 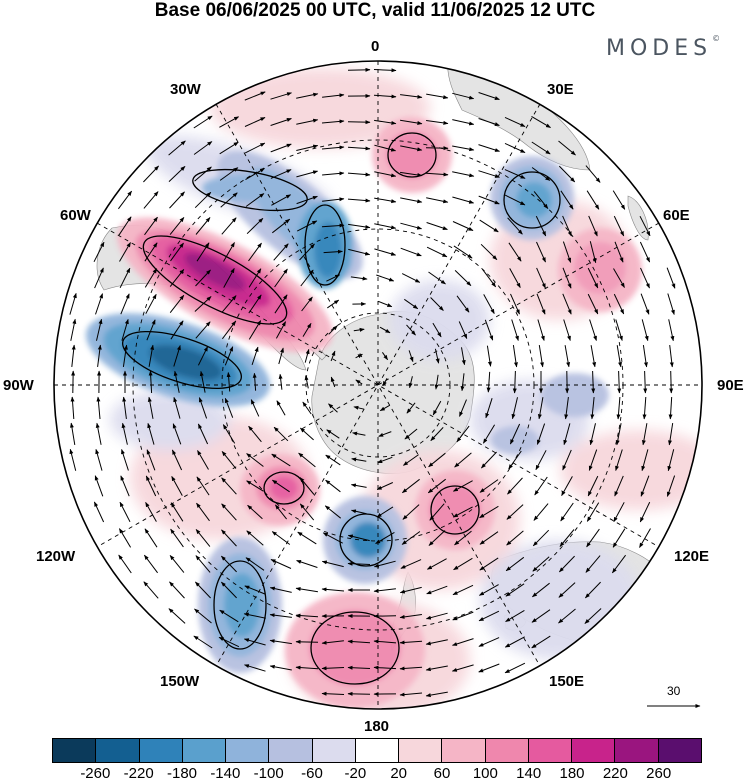 What do you see at coordinates (398, 773) in the screenshot?
I see `colorbar-tick-label: 20` at bounding box center [398, 773].